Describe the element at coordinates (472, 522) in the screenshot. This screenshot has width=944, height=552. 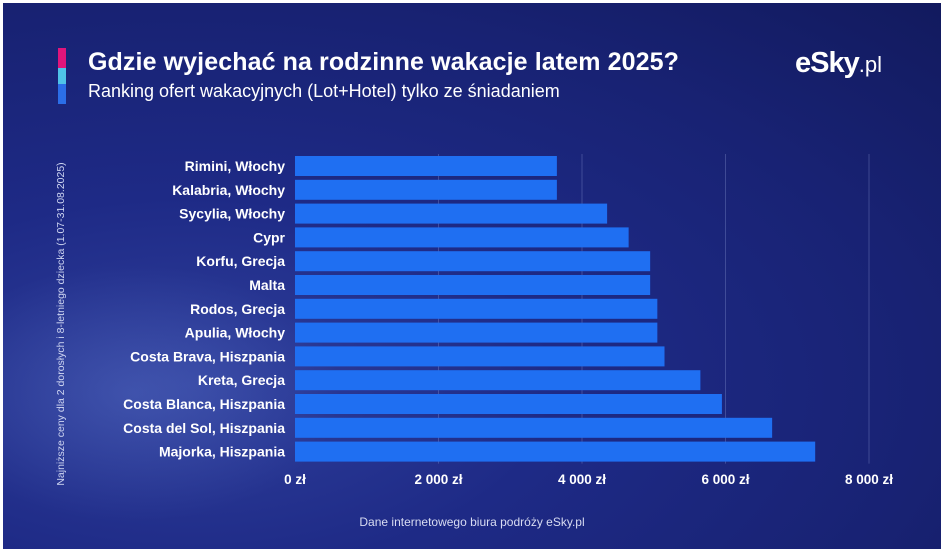
I see `source-note: Dane internetowego biura podróży eSky.pl` at that location.